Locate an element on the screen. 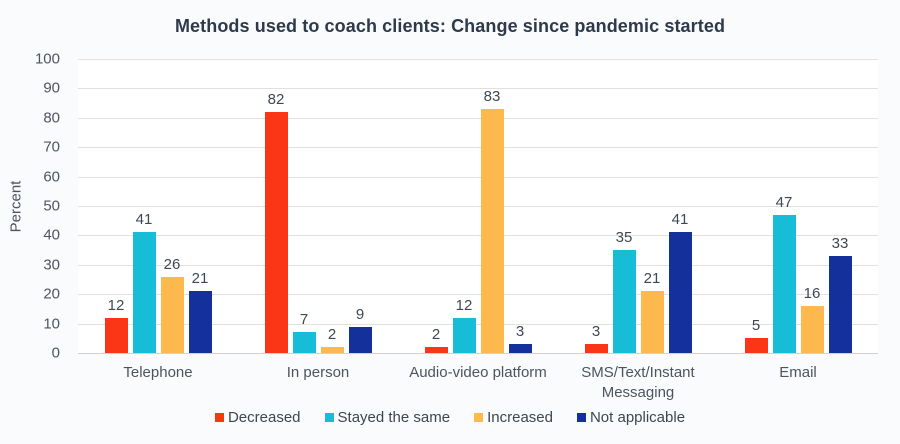  bar-value-label: 9 is located at coordinates (360, 314).